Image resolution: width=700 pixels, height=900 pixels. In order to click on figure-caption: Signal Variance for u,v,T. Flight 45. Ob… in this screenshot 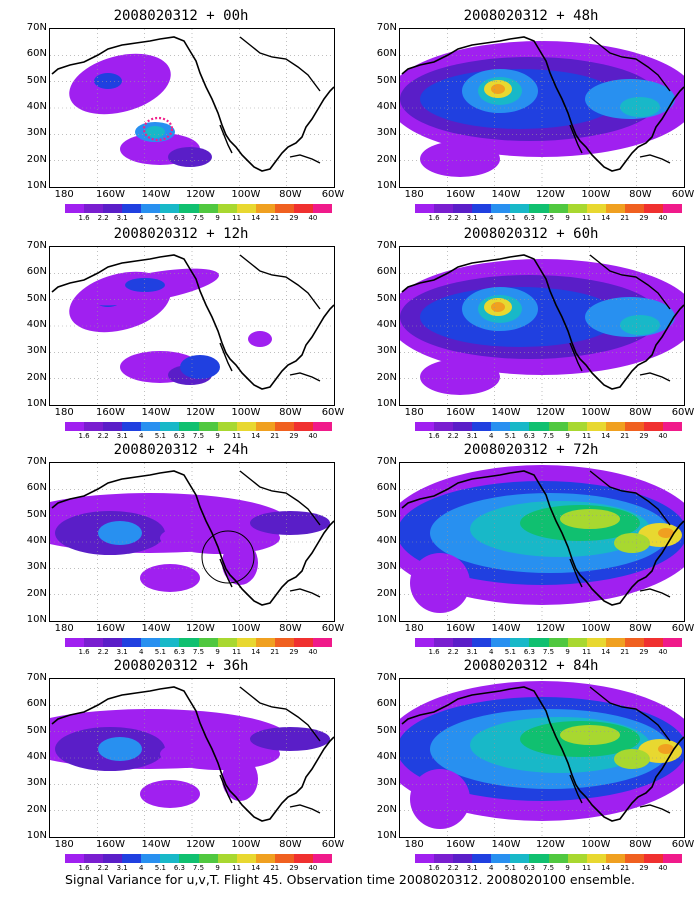, I will do `click(350, 879)`.